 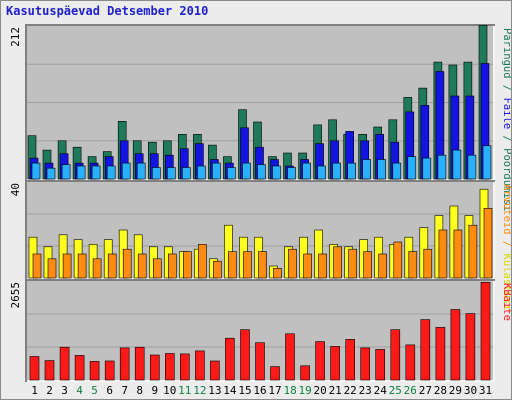 I want to click on x-tick-label: 7, so click(x=124, y=390).